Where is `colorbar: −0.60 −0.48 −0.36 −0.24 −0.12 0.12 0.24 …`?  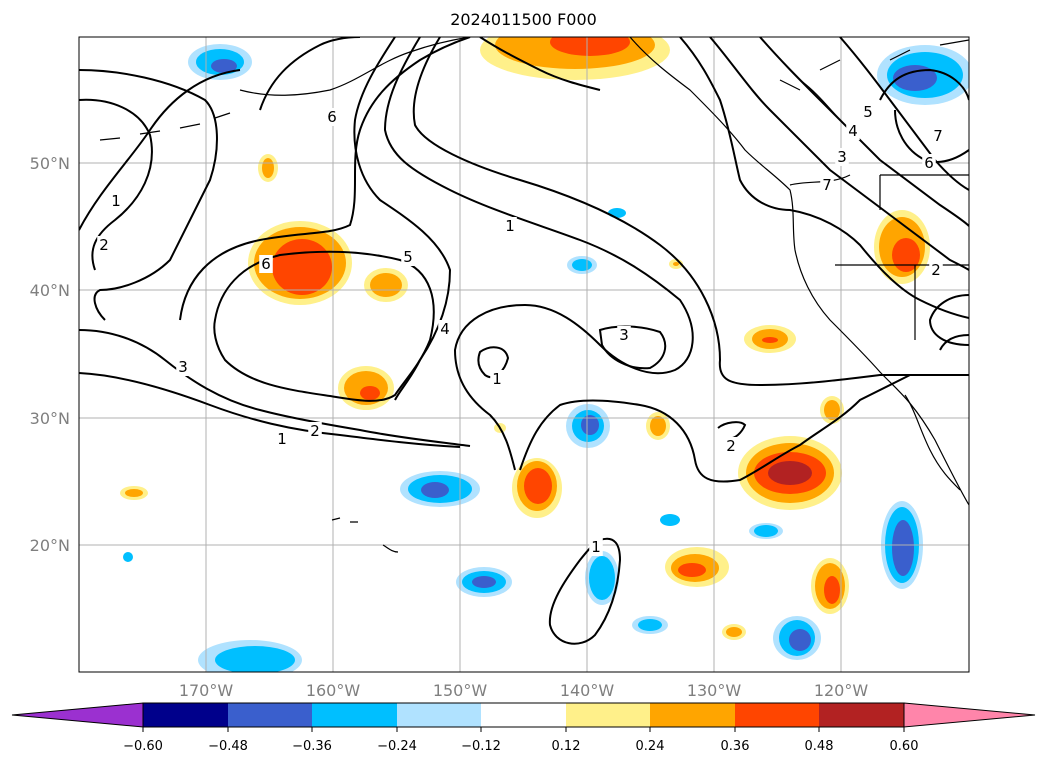
colorbar: −0.60 −0.48 −0.36 −0.24 −0.12 0.12 0.24 … is located at coordinates (523, 728).